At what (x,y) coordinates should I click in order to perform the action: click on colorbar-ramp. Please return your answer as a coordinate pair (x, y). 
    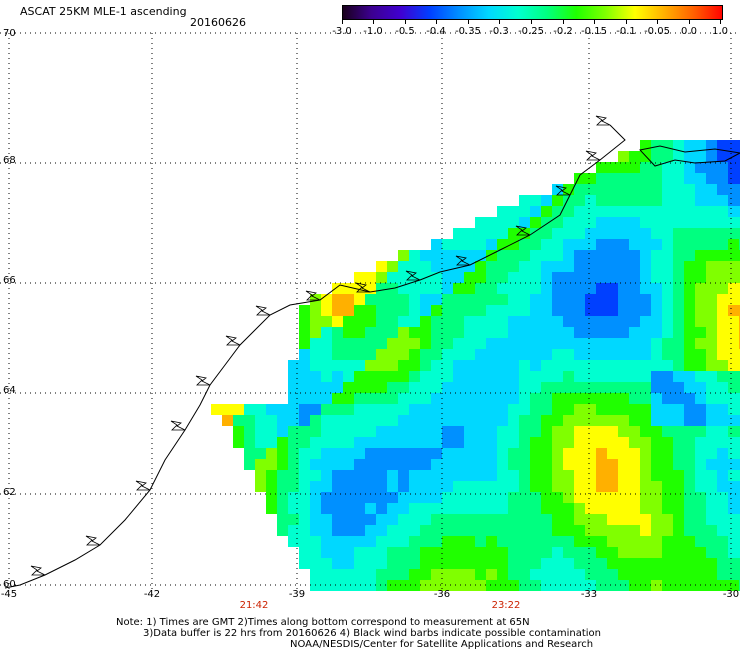
    Looking at the image, I should click on (532, 12).